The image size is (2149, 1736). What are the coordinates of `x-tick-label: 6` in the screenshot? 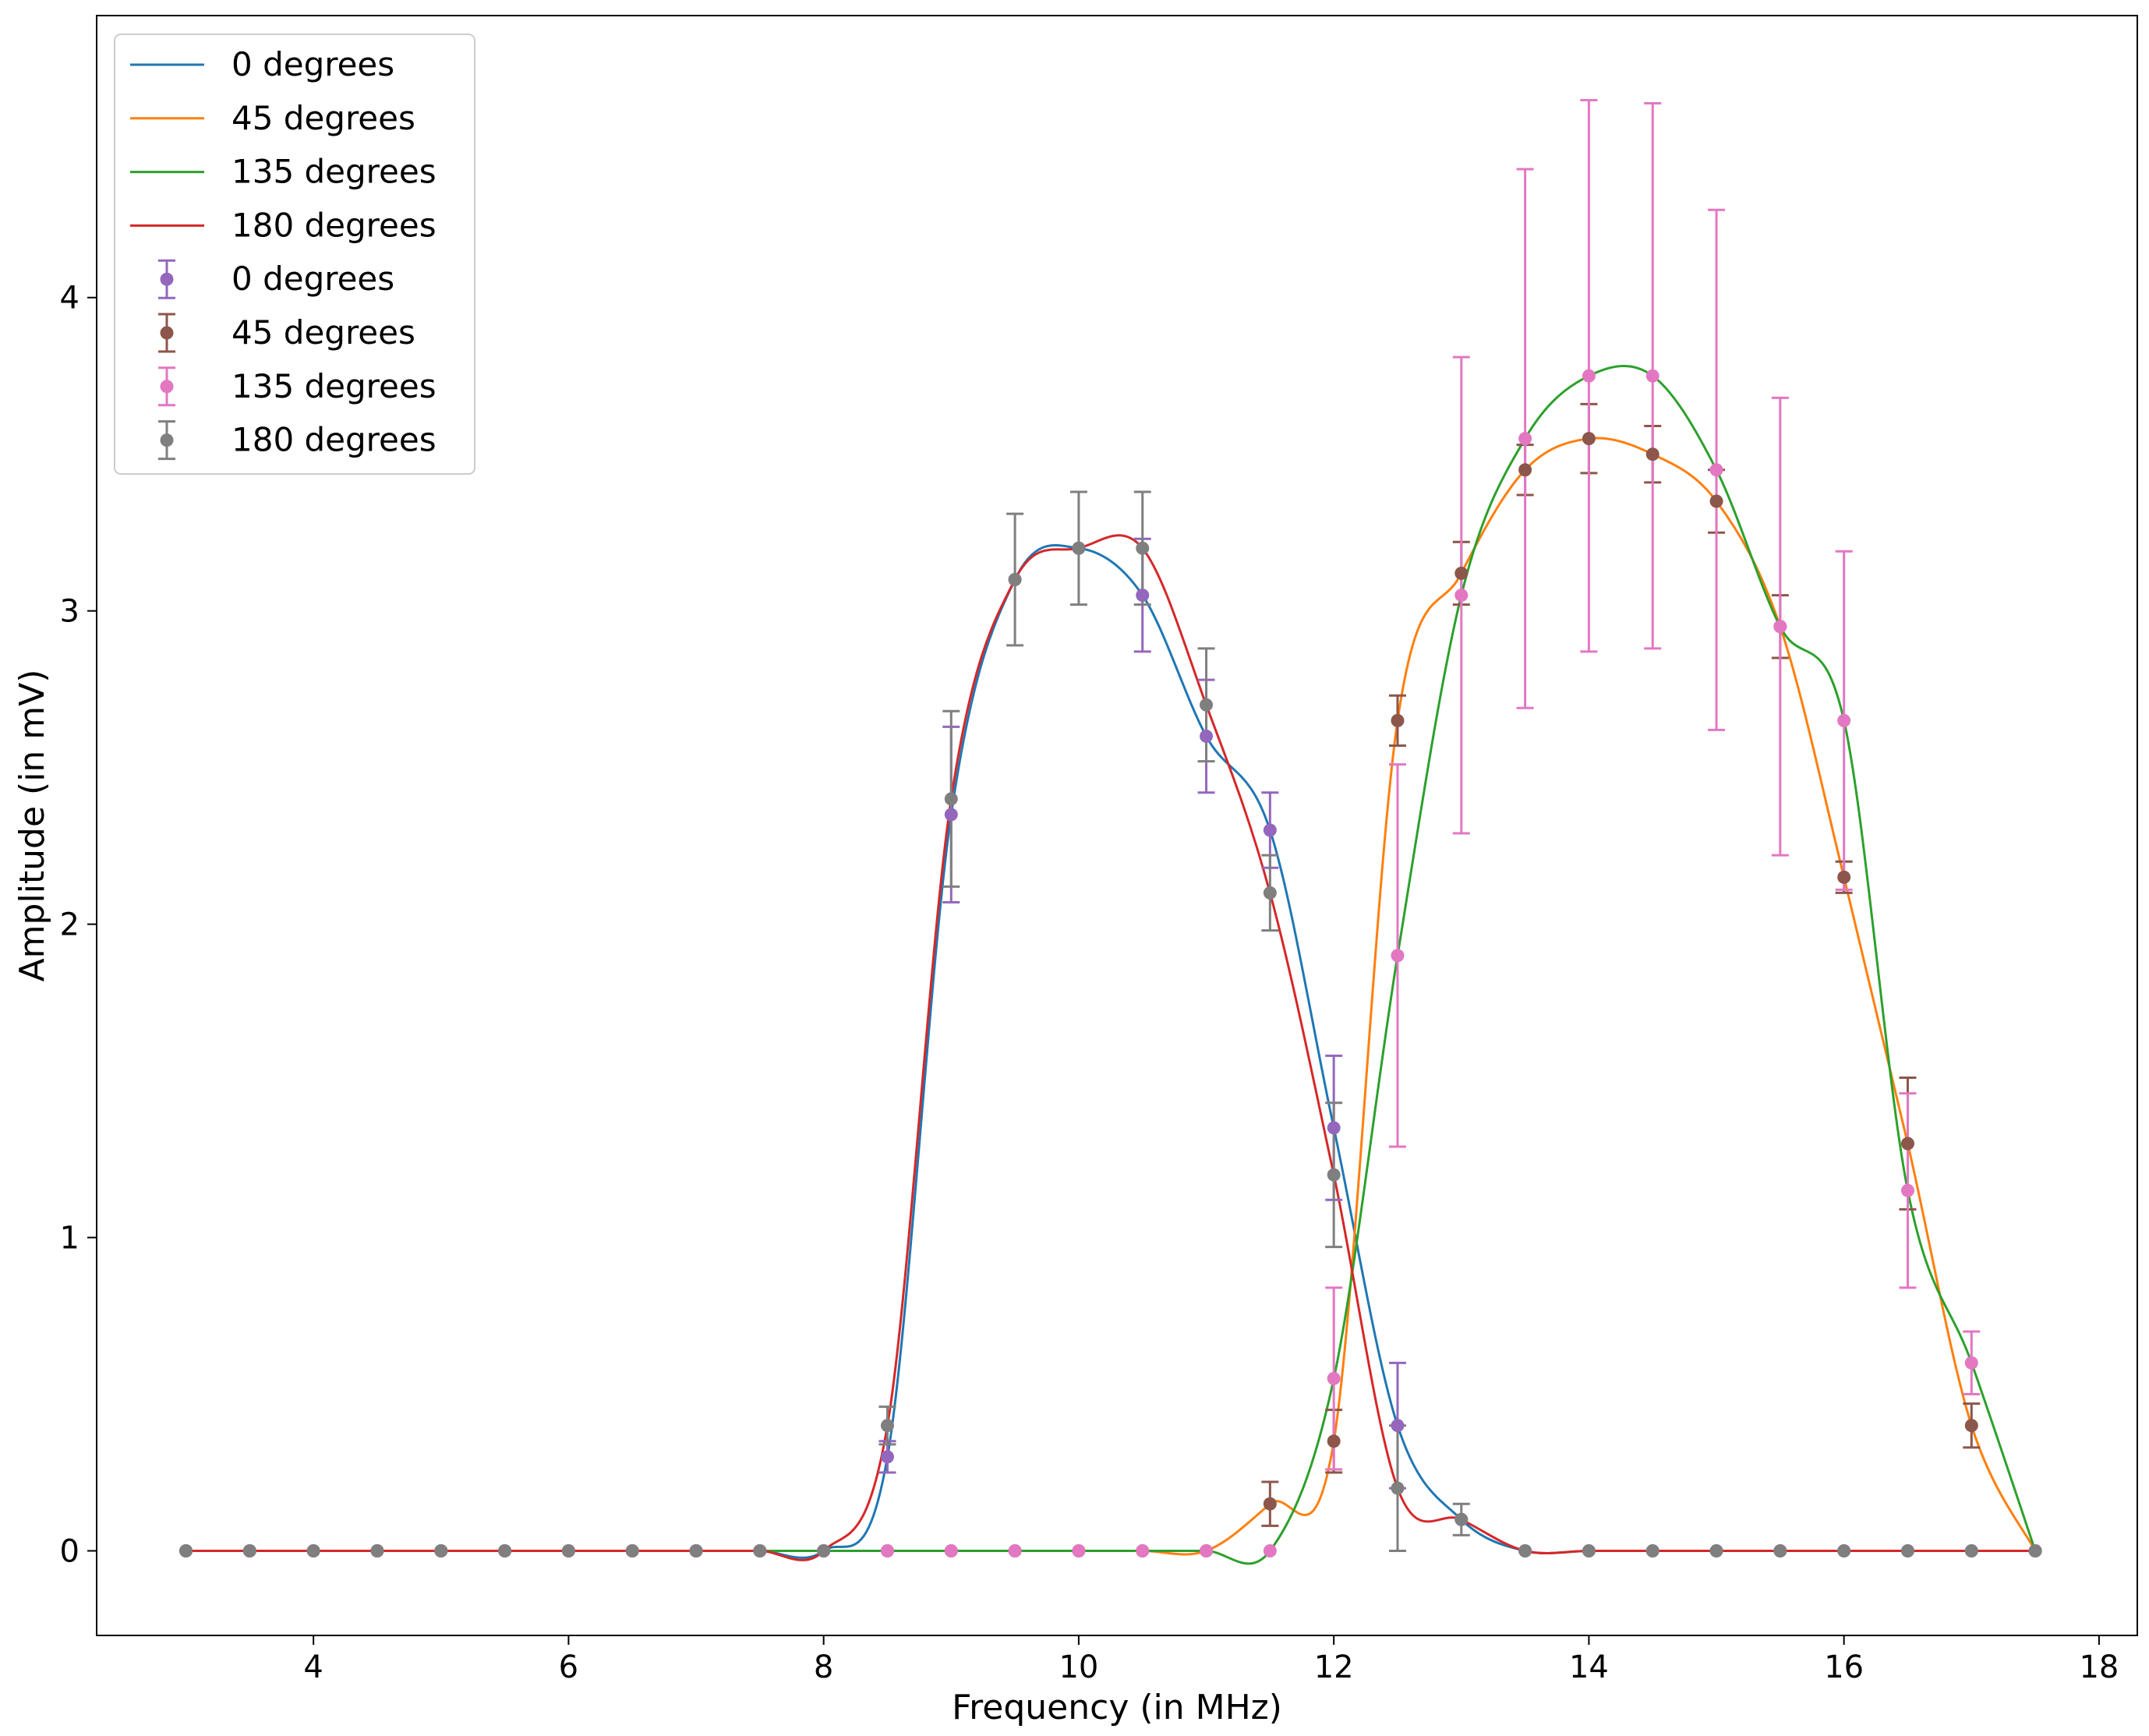 It's located at (568, 1667).